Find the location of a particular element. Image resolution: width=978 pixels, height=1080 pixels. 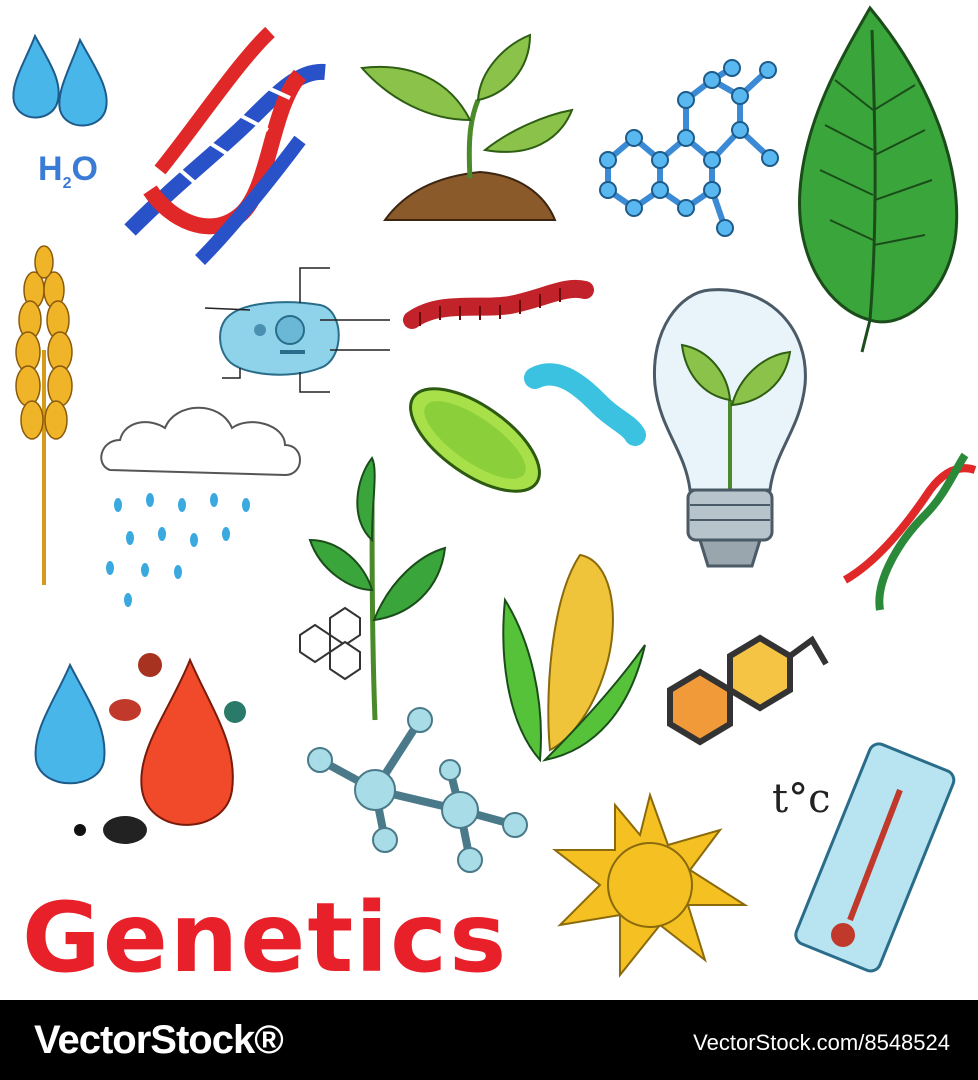

sun-icon is located at coordinates (650, 884).